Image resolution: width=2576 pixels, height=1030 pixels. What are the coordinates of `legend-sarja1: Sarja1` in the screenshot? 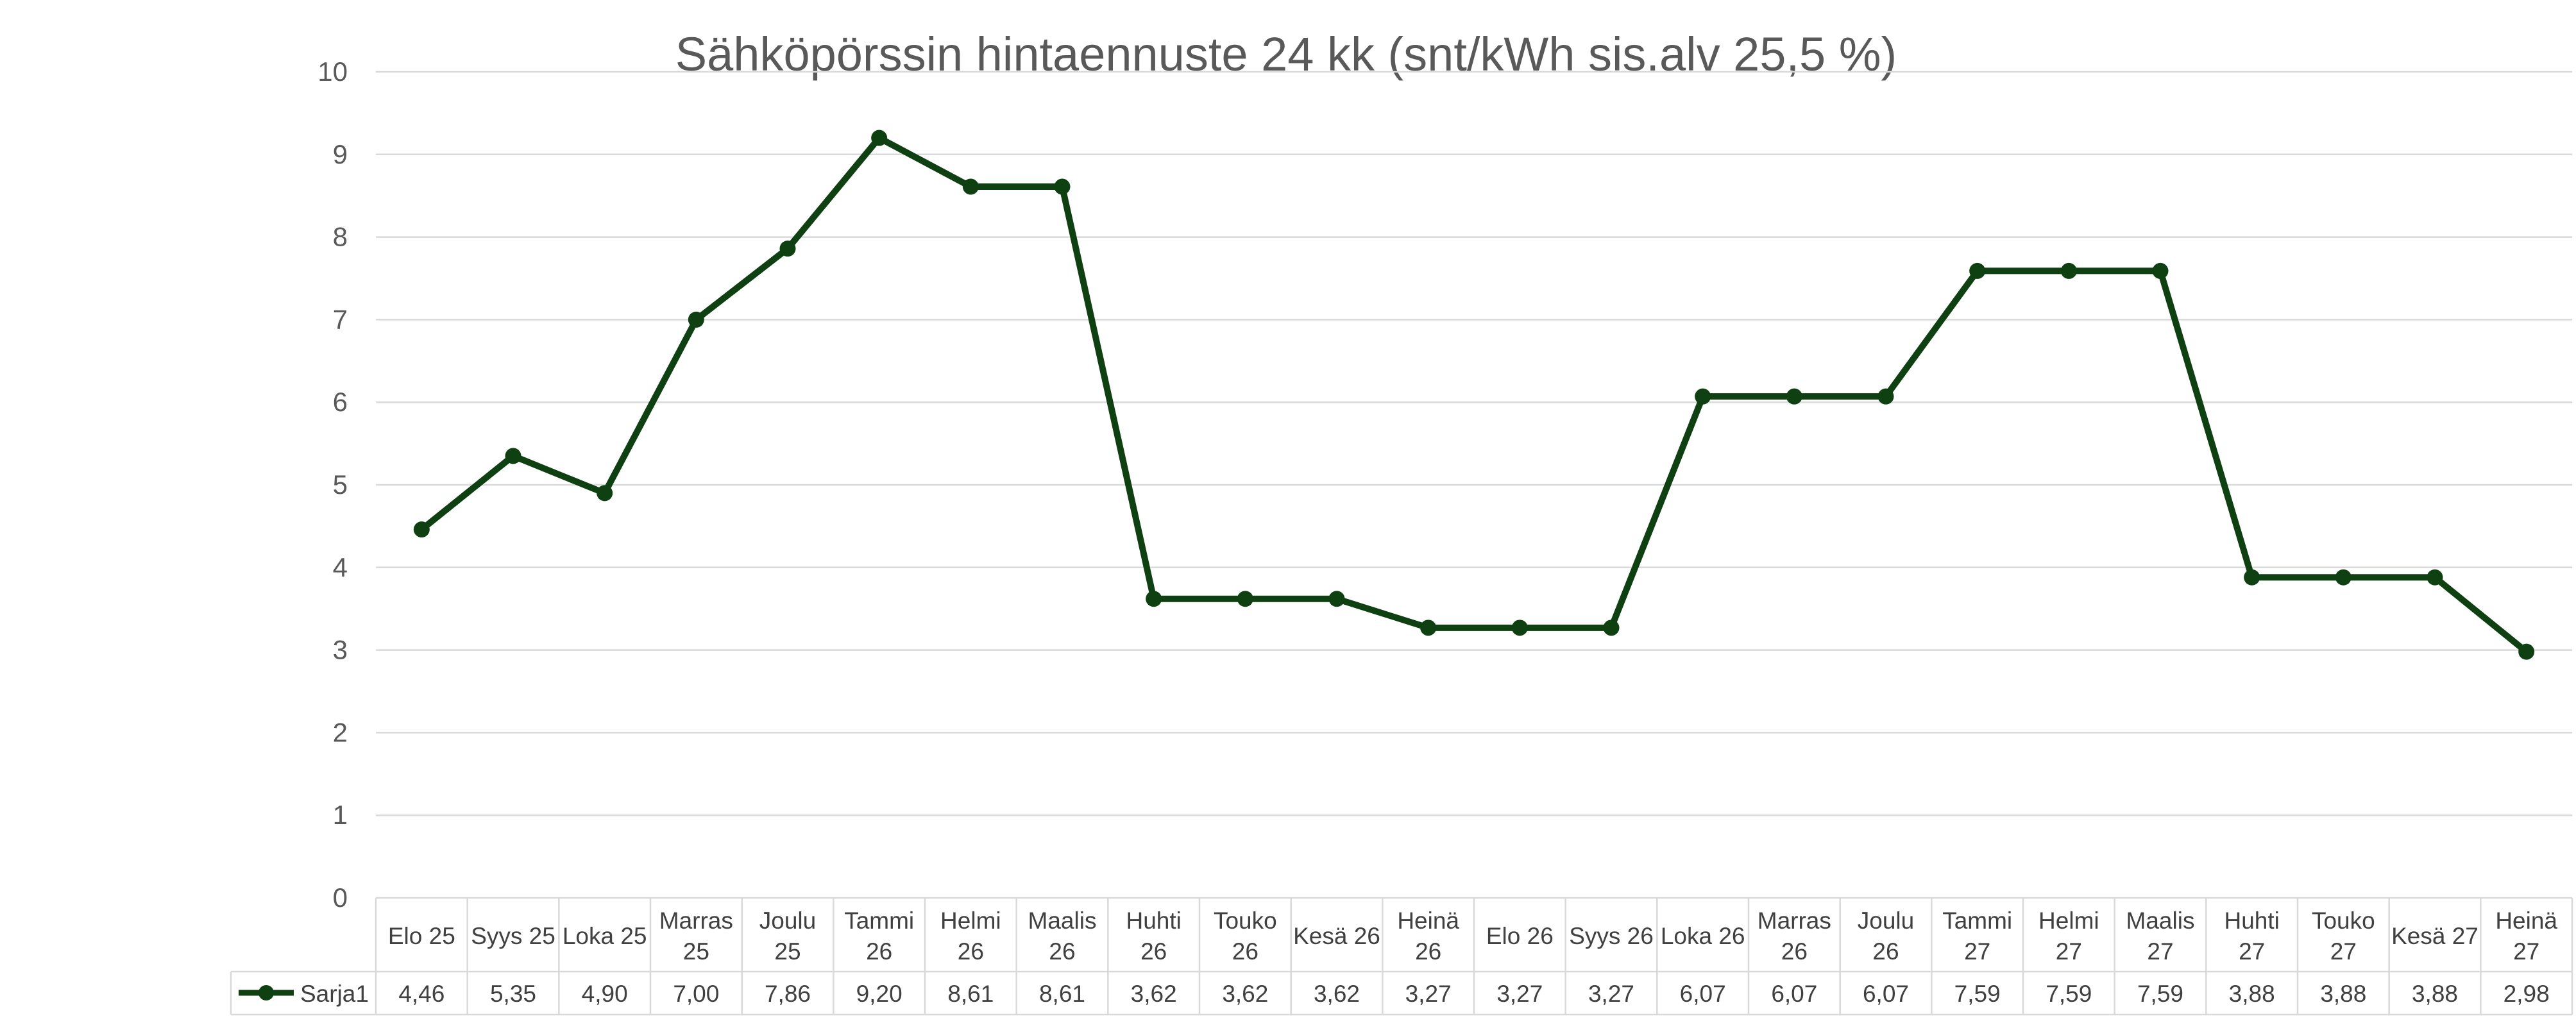 It's located at (304, 994).